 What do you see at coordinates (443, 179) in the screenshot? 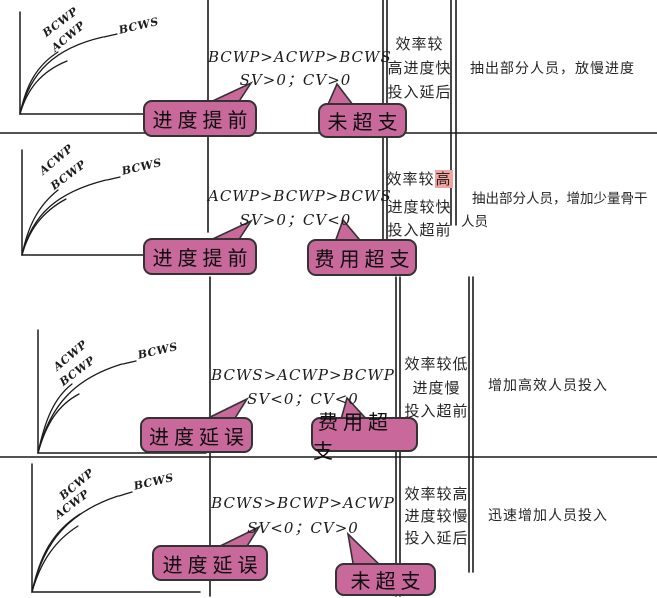
I see `highlighted-char: 高` at bounding box center [443, 179].